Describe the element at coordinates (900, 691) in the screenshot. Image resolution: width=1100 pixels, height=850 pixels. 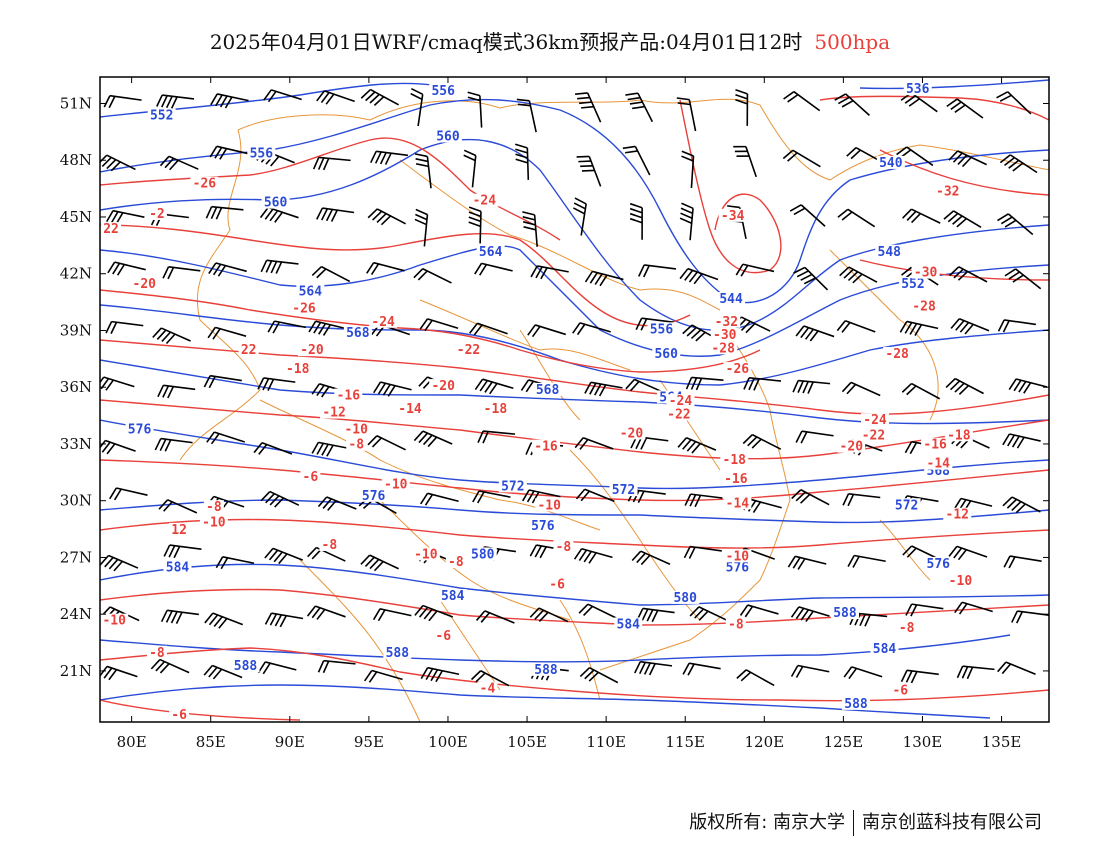
I see `temperature-contour-label: -6` at that location.